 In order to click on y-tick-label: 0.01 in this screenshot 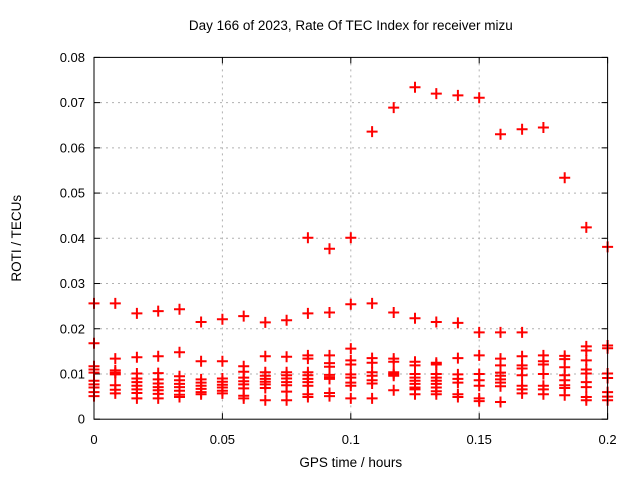, I will do `click(72, 373)`.